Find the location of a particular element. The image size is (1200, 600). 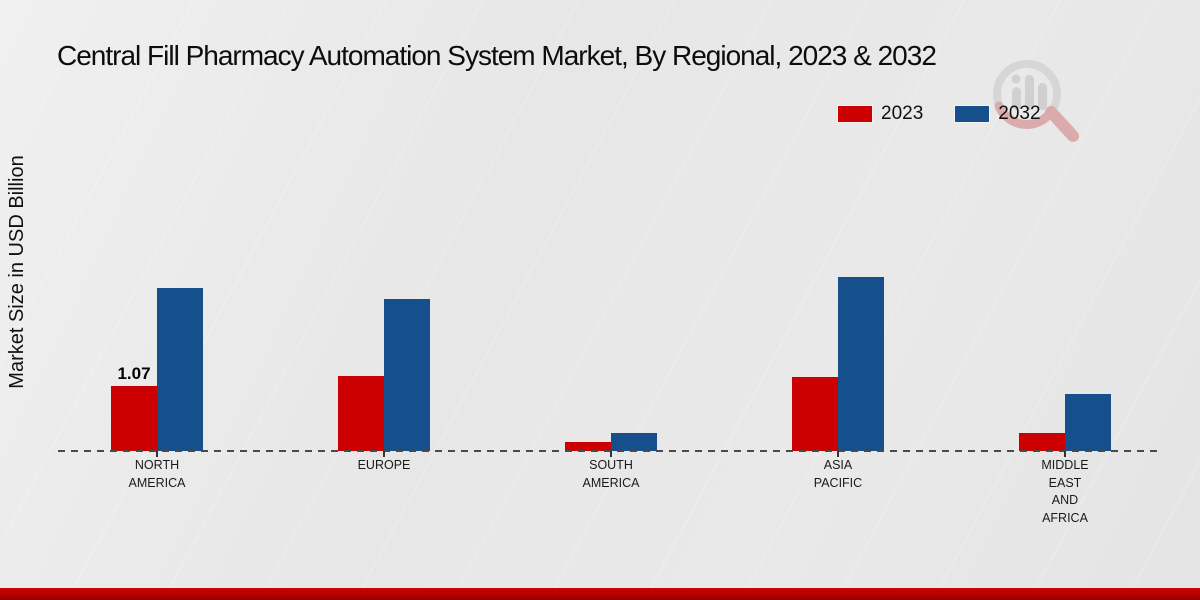

legend-swatch-2023 is located at coordinates (855, 114).